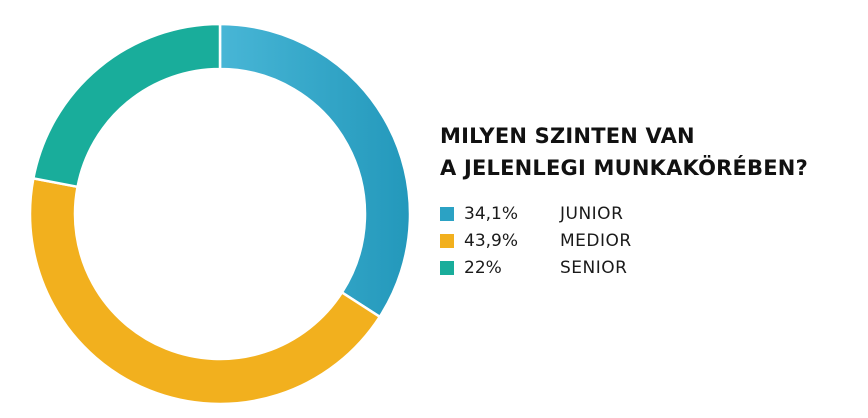 The width and height of the screenshot is (868, 418). I want to click on legend-item-junior: 34,1% JUNIOR, so click(536, 213).